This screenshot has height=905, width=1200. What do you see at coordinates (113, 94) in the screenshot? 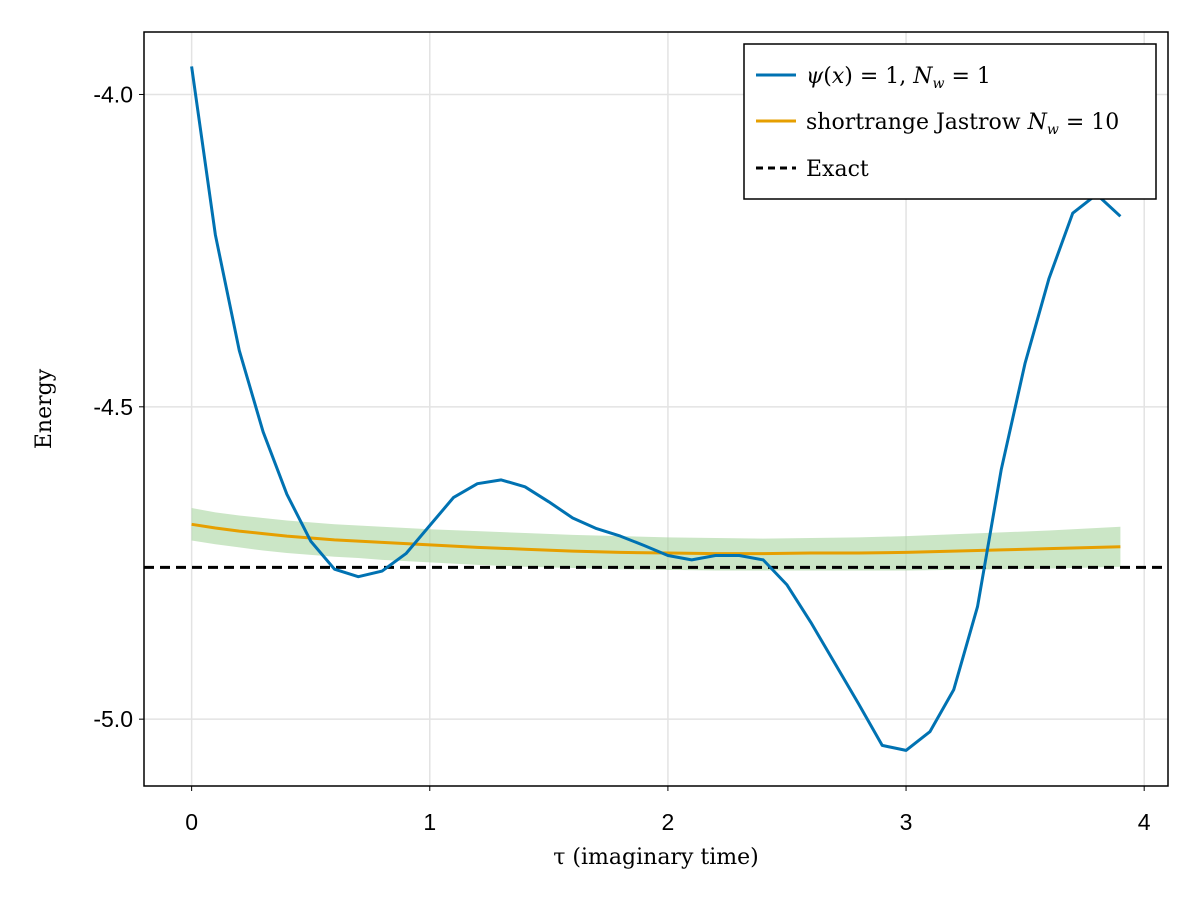
I see `y-tick-label: -4.0` at bounding box center [113, 94].